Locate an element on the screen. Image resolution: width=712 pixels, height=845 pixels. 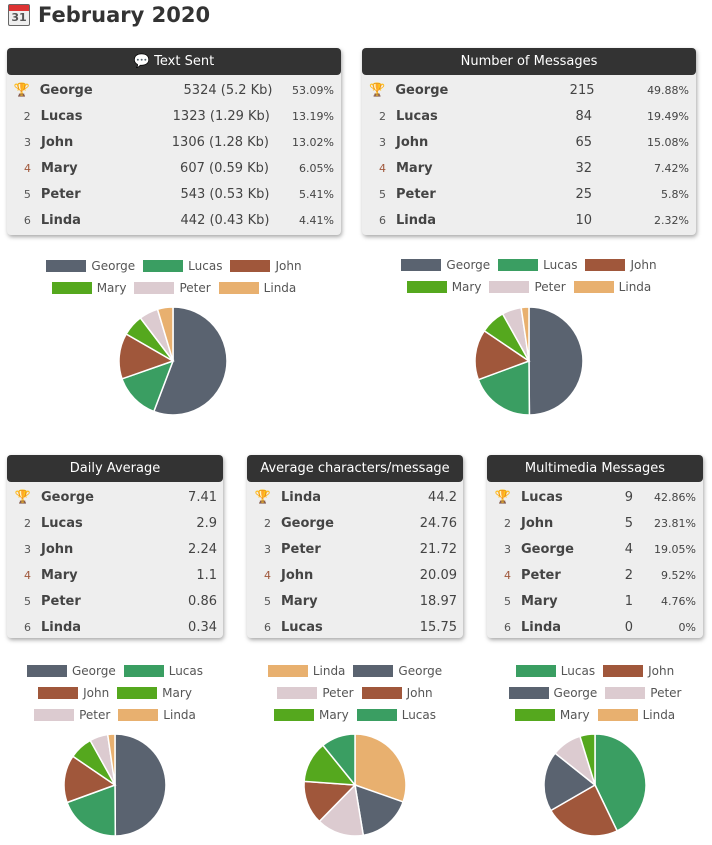
name: Linda is located at coordinates (416, 220).